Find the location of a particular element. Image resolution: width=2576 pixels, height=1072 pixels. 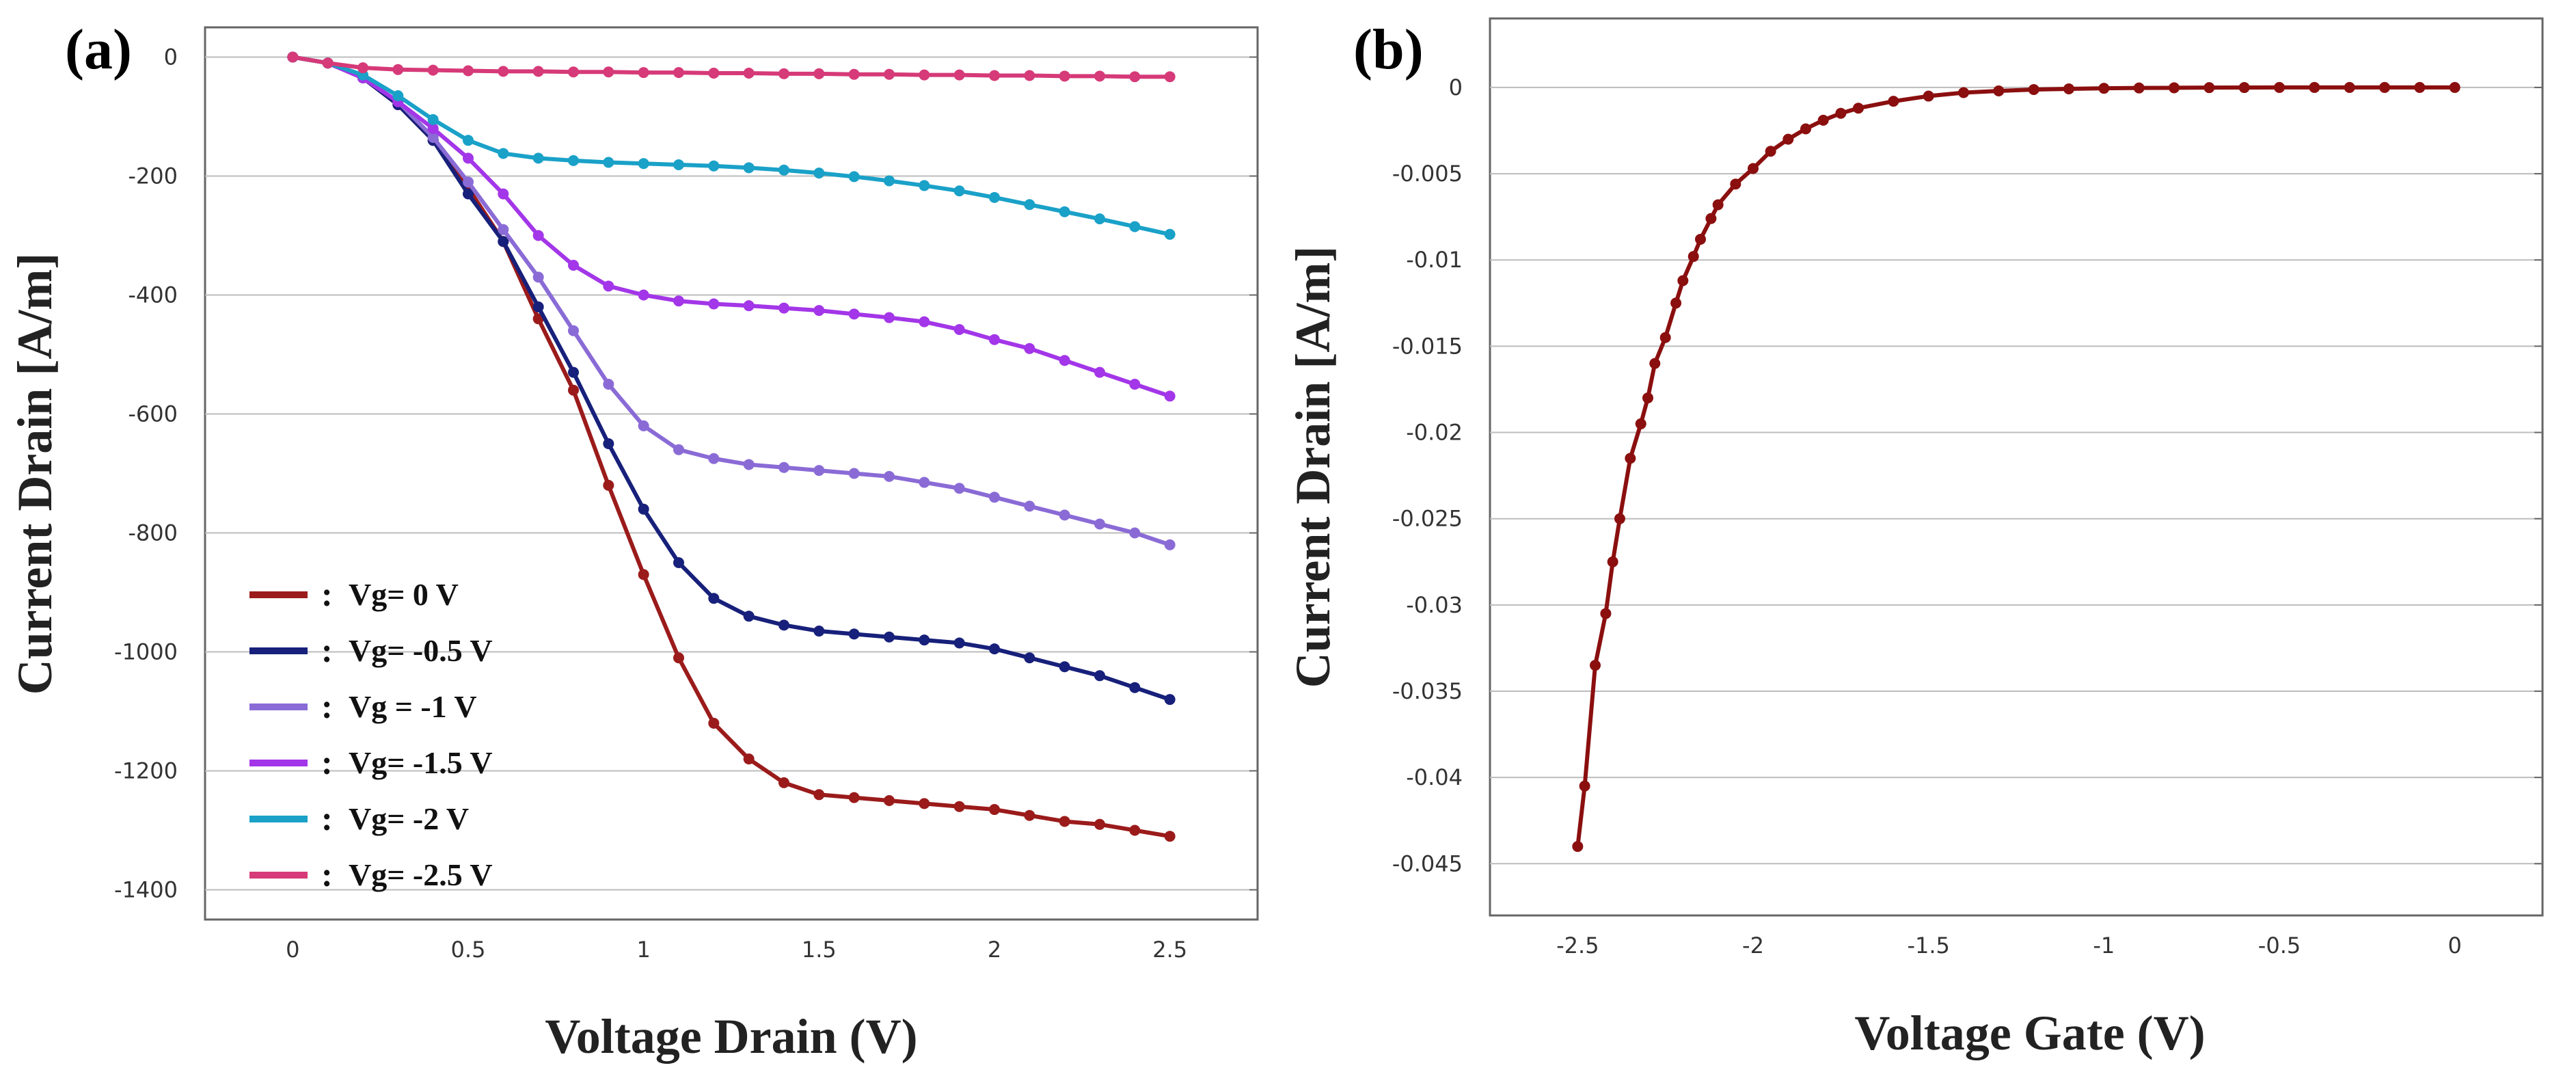

a-x-tick-label: 0.5 is located at coordinates (469, 950).